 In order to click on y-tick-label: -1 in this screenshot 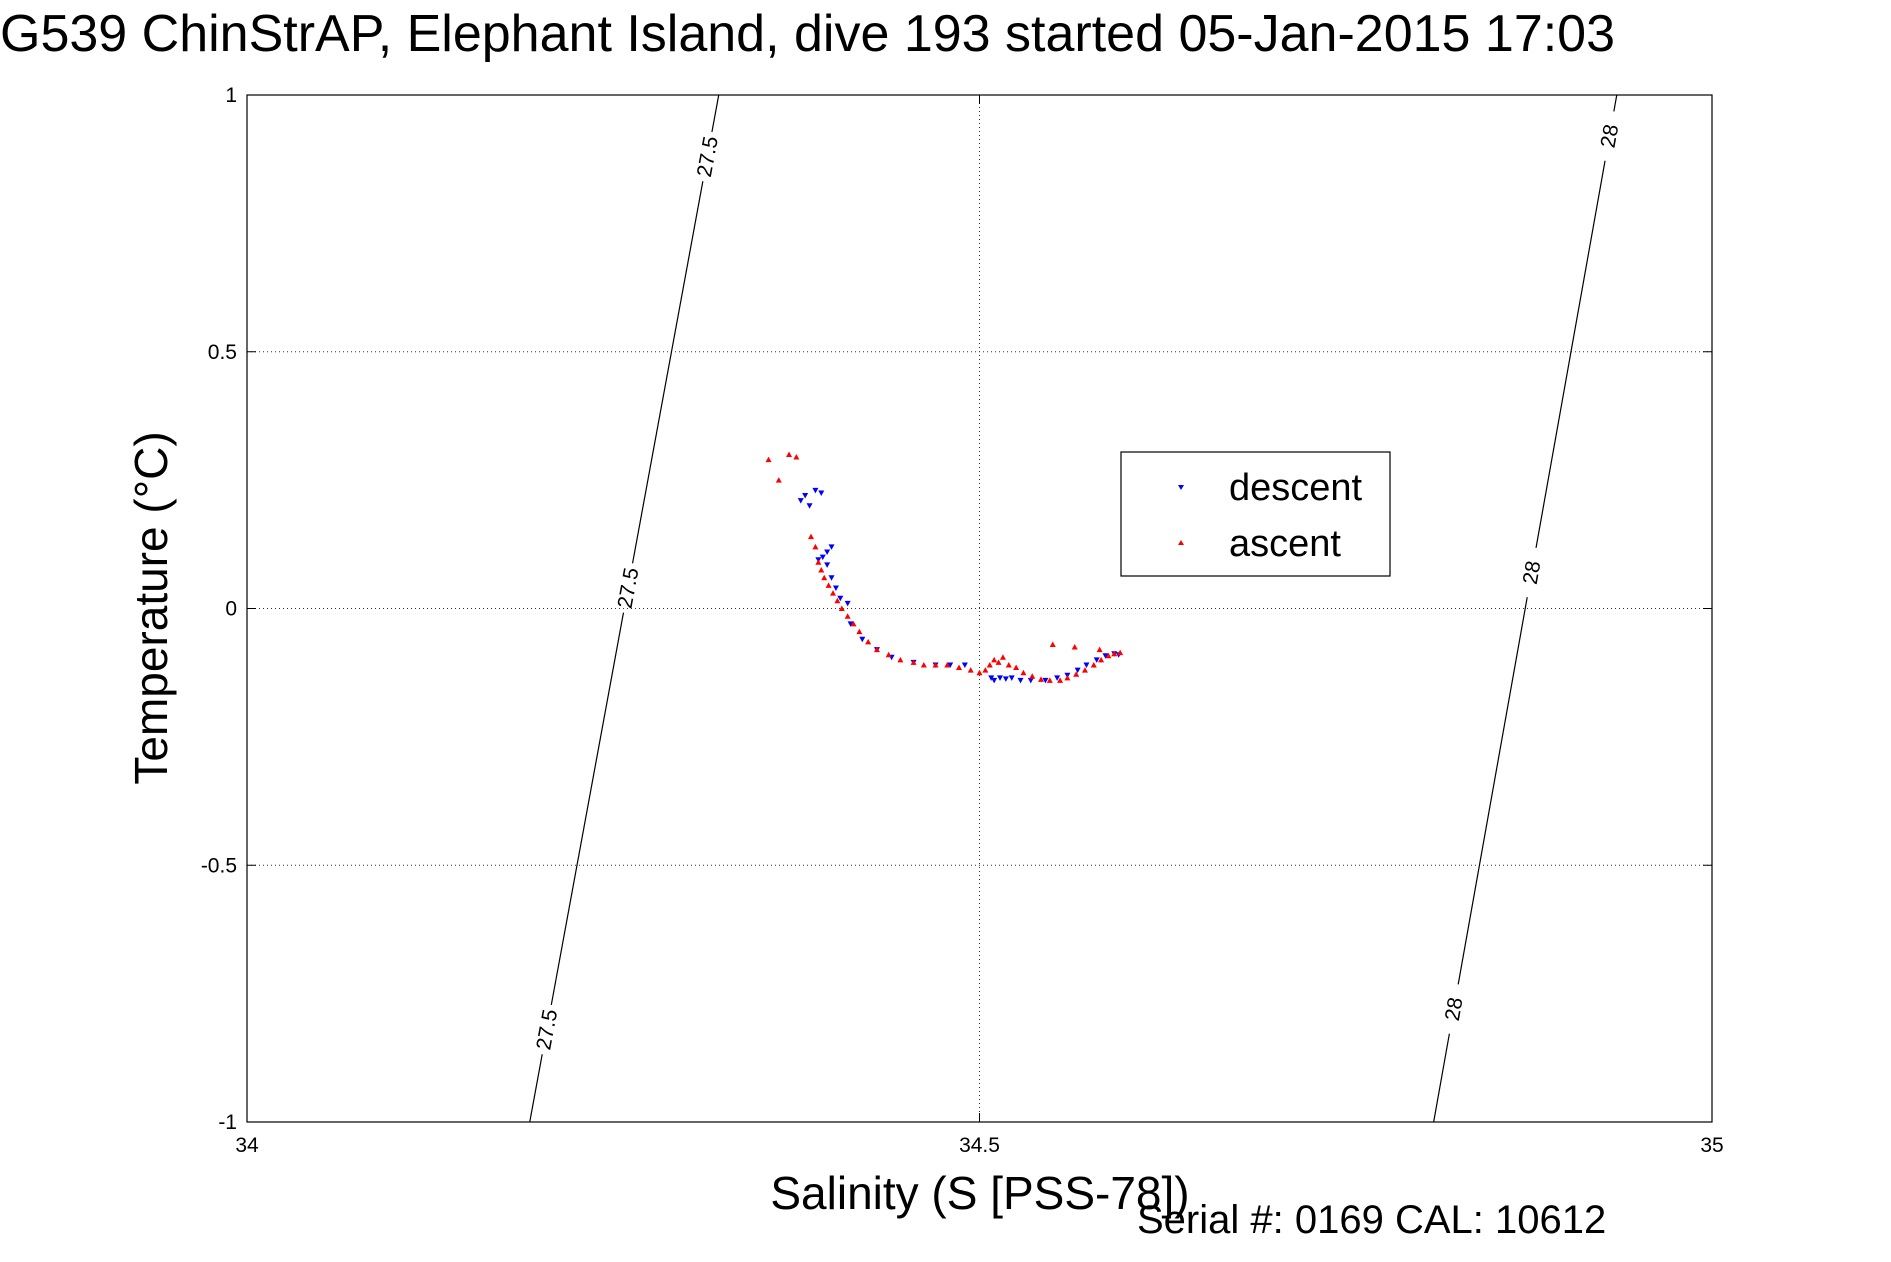, I will do `click(227, 1122)`.